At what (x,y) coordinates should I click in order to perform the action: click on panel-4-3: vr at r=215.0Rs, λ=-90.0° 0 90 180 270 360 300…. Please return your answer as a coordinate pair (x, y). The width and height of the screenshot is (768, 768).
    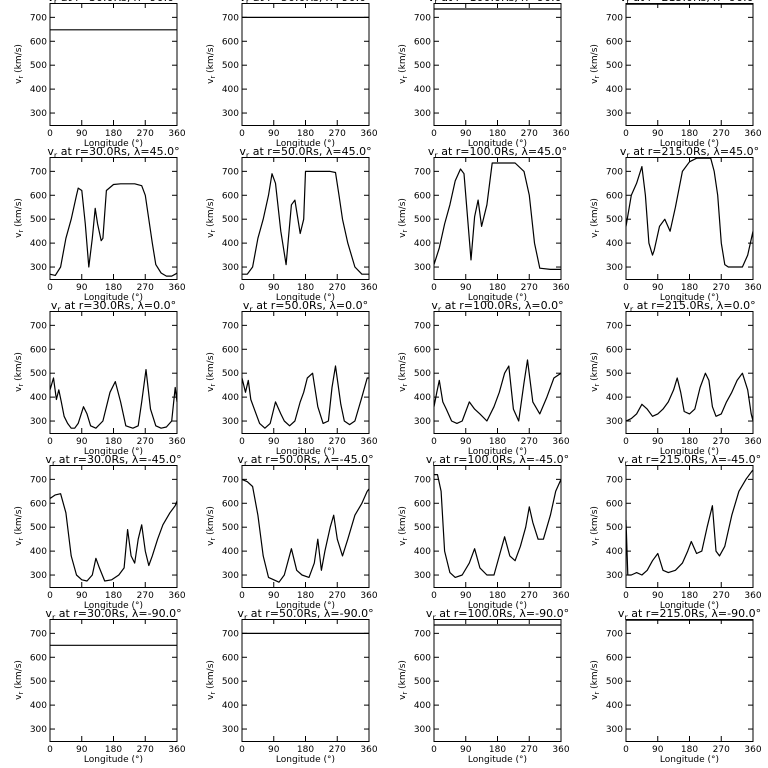
    Looking at the image, I should click on (676, 686).